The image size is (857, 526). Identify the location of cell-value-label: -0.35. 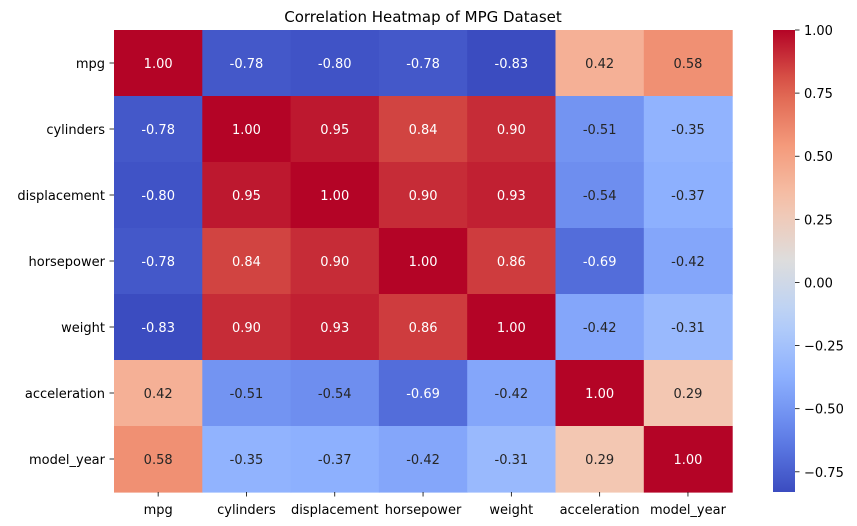
(247, 460).